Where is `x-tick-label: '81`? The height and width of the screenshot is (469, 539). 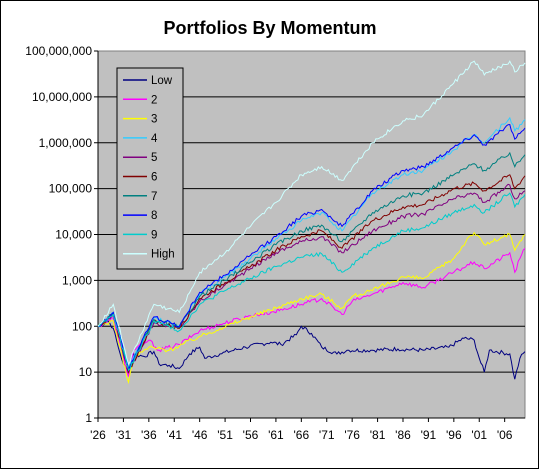 x-tick-label: '81 is located at coordinates (378, 435).